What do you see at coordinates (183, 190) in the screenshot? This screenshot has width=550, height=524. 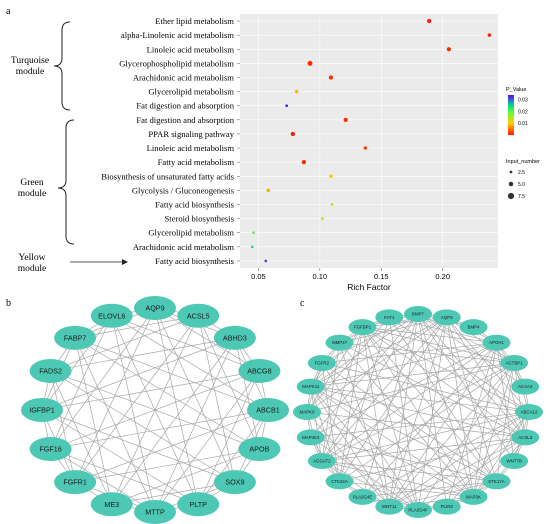 I see `y-tick-label: Glycolysis / Gluconeogenesis` at bounding box center [183, 190].